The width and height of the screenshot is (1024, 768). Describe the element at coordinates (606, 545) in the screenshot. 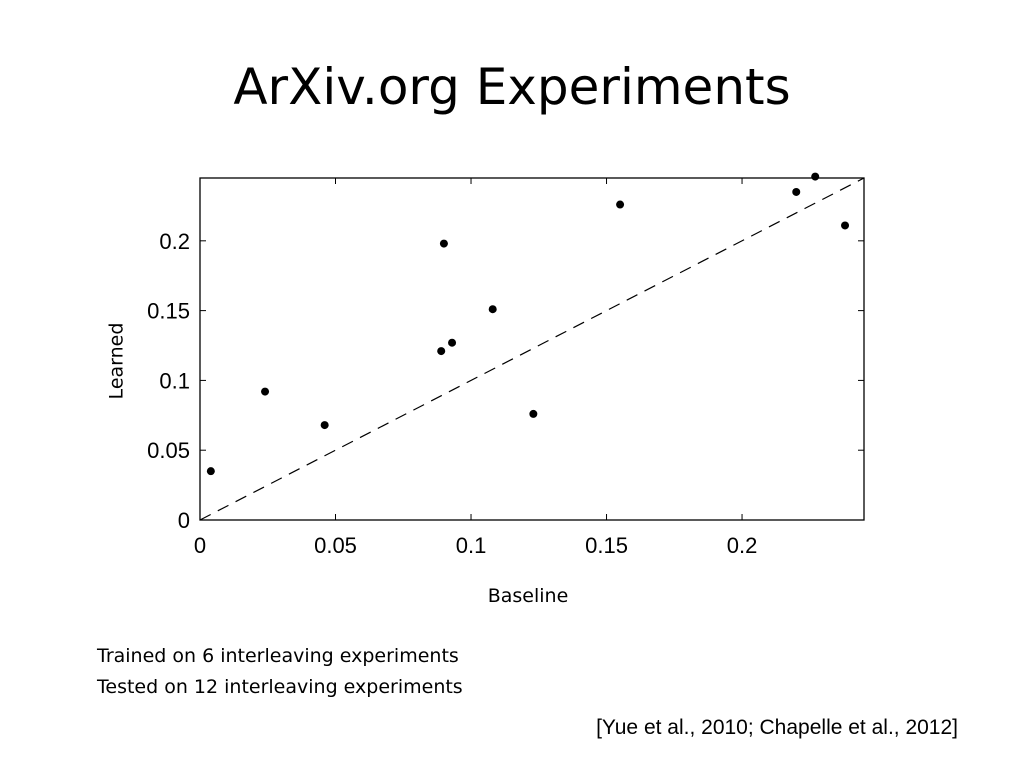

I see `x-tick-label: 0.15` at that location.